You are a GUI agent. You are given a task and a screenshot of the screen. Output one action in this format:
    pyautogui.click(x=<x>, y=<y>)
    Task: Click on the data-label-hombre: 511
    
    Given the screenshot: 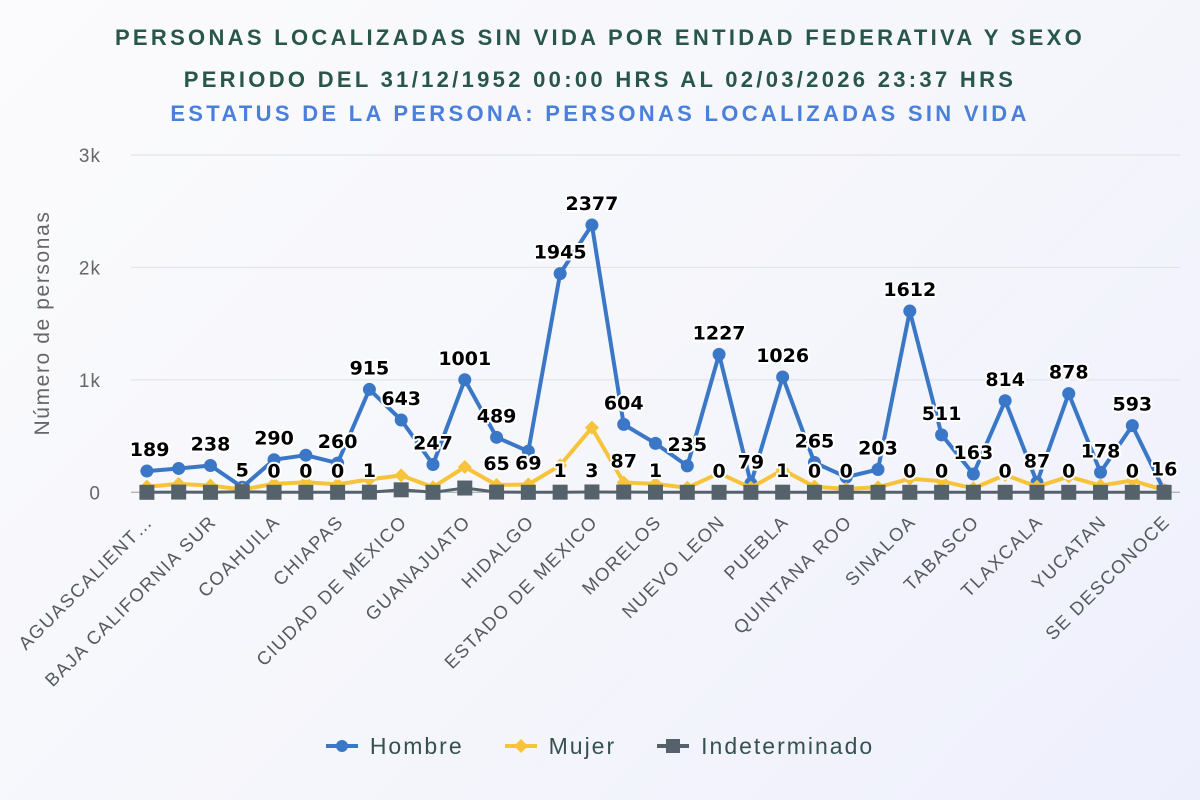 What is the action you would take?
    pyautogui.click(x=942, y=414)
    